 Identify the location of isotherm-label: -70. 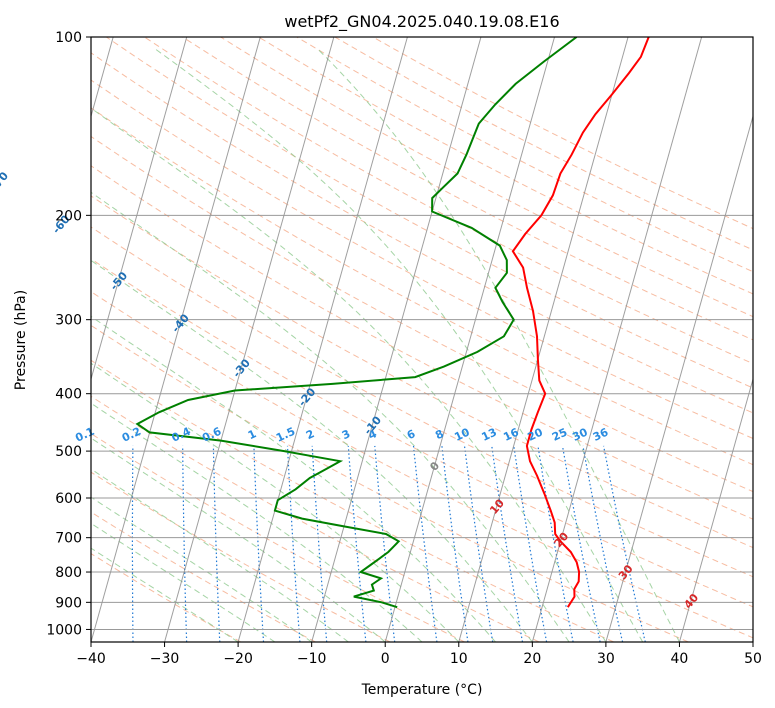
(5, 181).